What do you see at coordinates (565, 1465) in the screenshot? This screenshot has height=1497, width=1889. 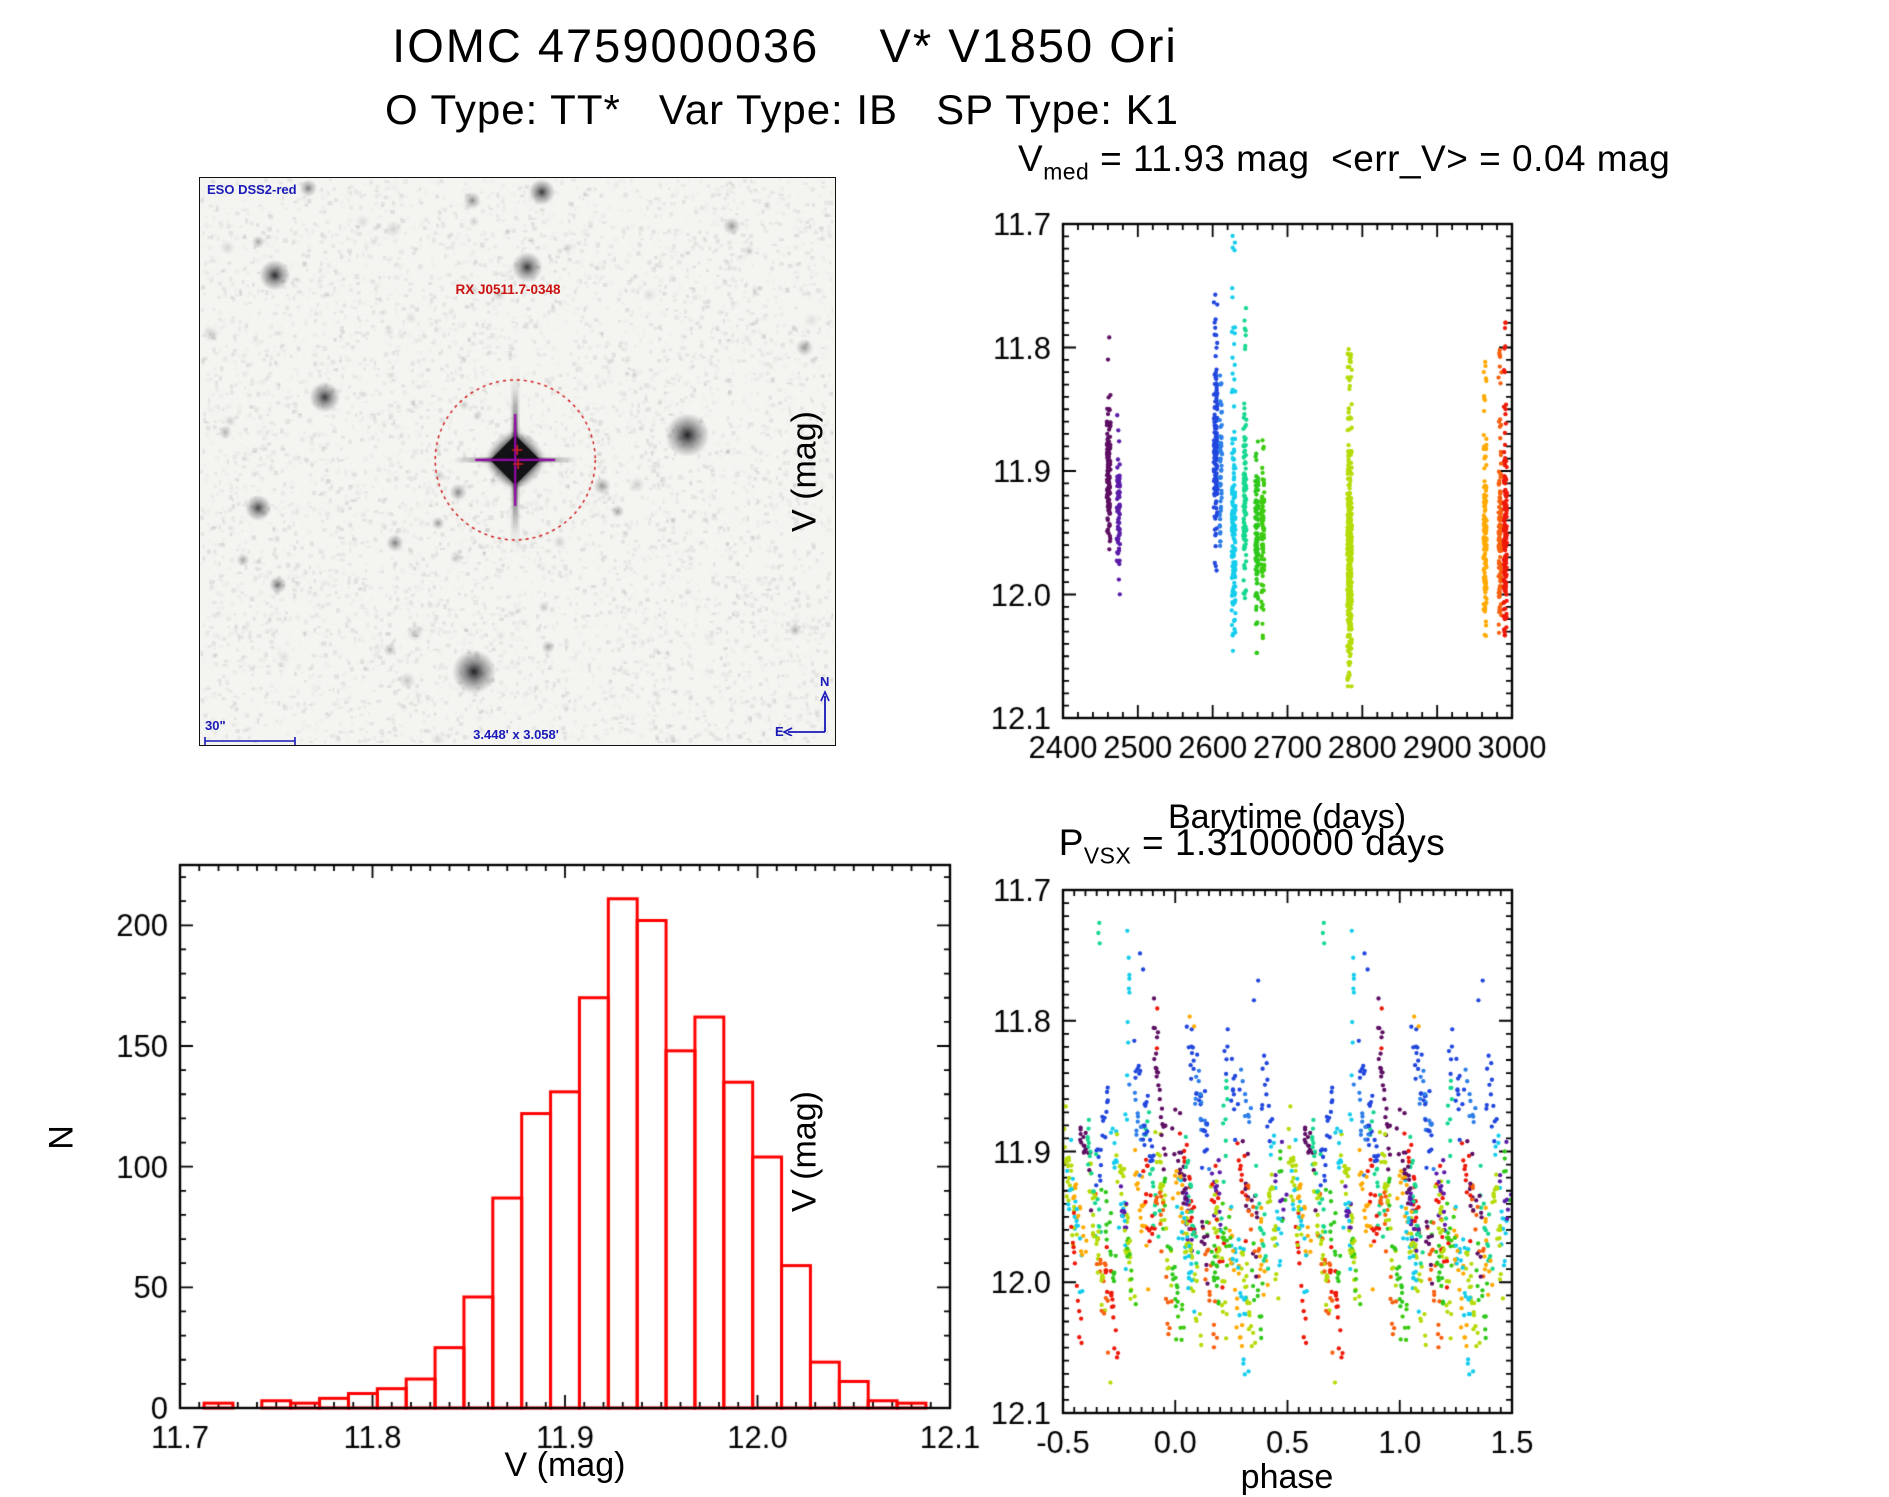 I see `histogram-xlabel: V (mag)` at bounding box center [565, 1465].